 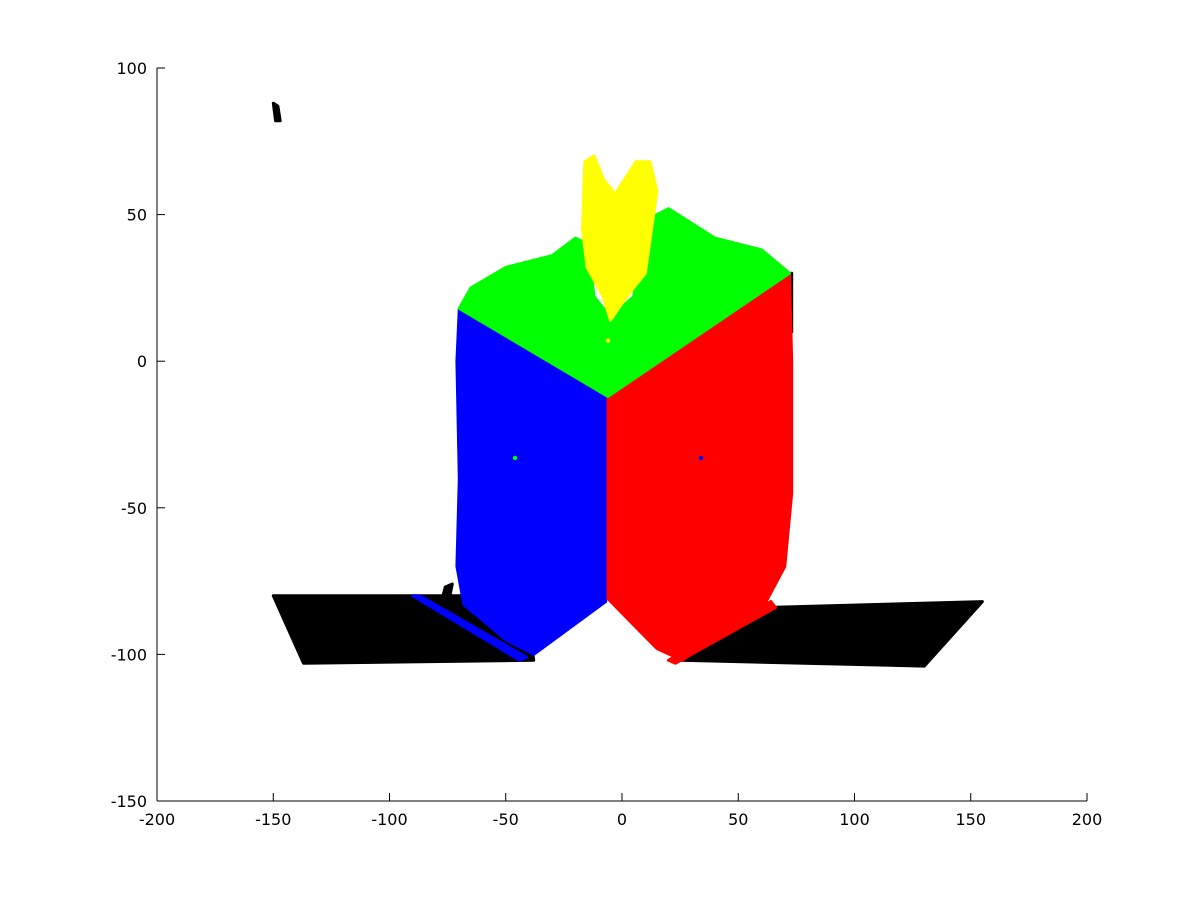 What do you see at coordinates (157, 819) in the screenshot?
I see `x-tick-label: -200` at bounding box center [157, 819].